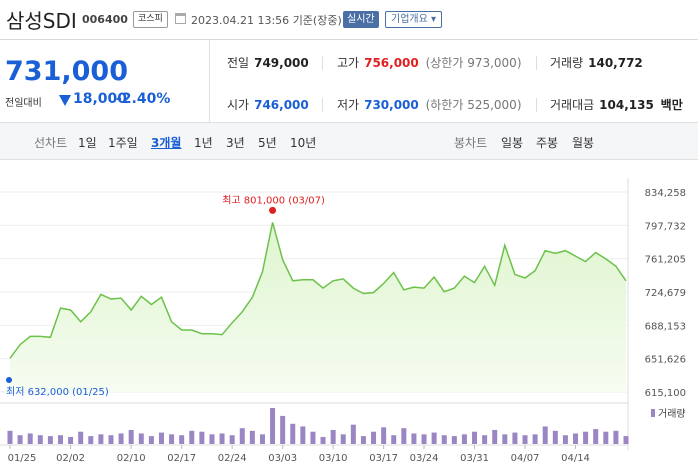 Image resolution: width=698 pixels, height=474 pixels. I want to click on x-tick-label: 01/25, so click(22, 458).